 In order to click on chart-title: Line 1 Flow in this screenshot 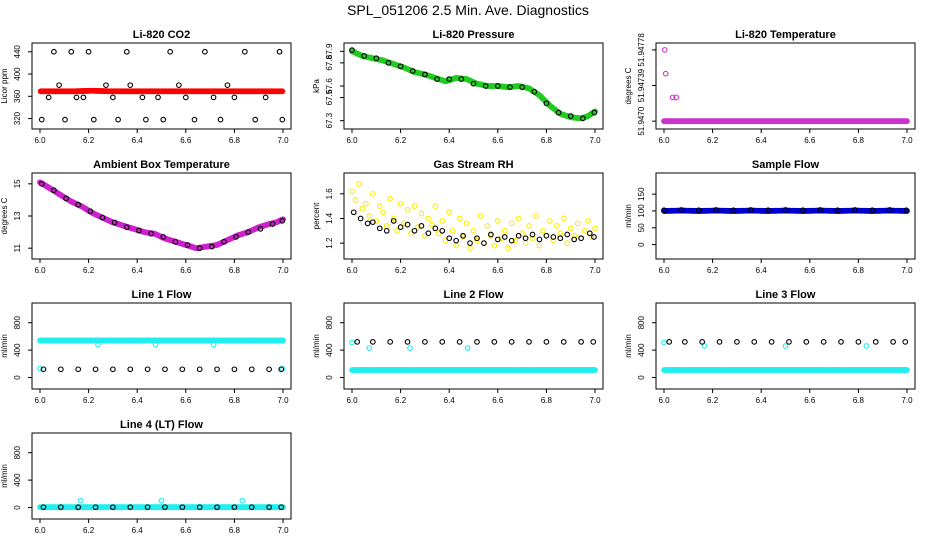, I will do `click(162, 295)`.